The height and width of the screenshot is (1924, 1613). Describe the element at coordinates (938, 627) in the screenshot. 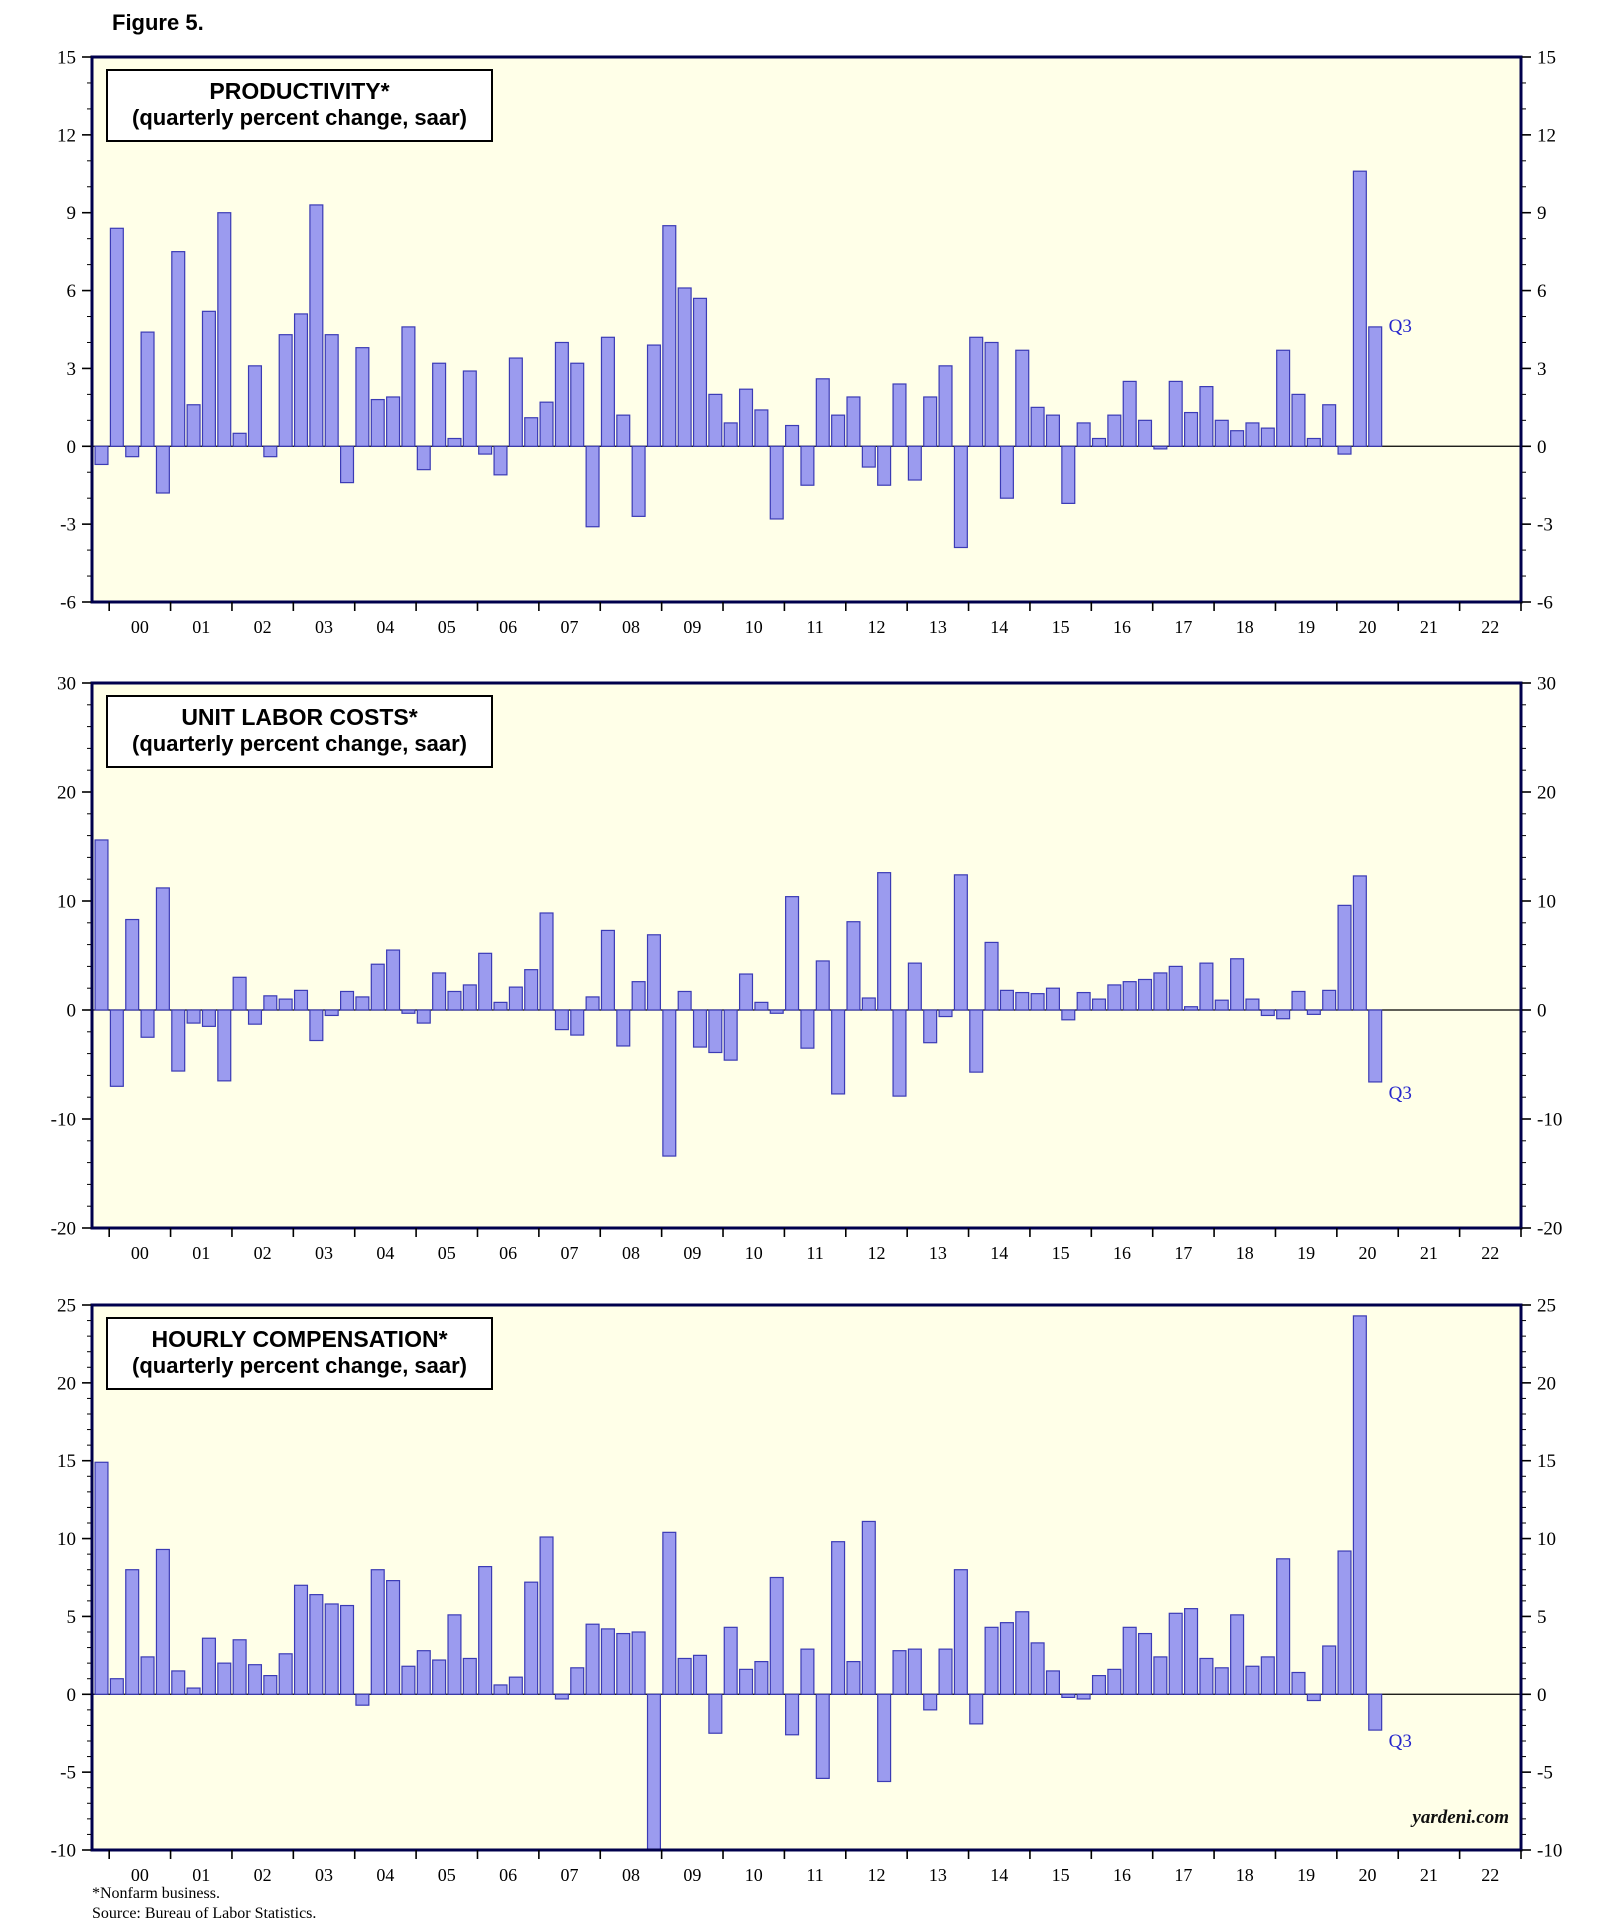

I see `x-year-label: 13` at that location.